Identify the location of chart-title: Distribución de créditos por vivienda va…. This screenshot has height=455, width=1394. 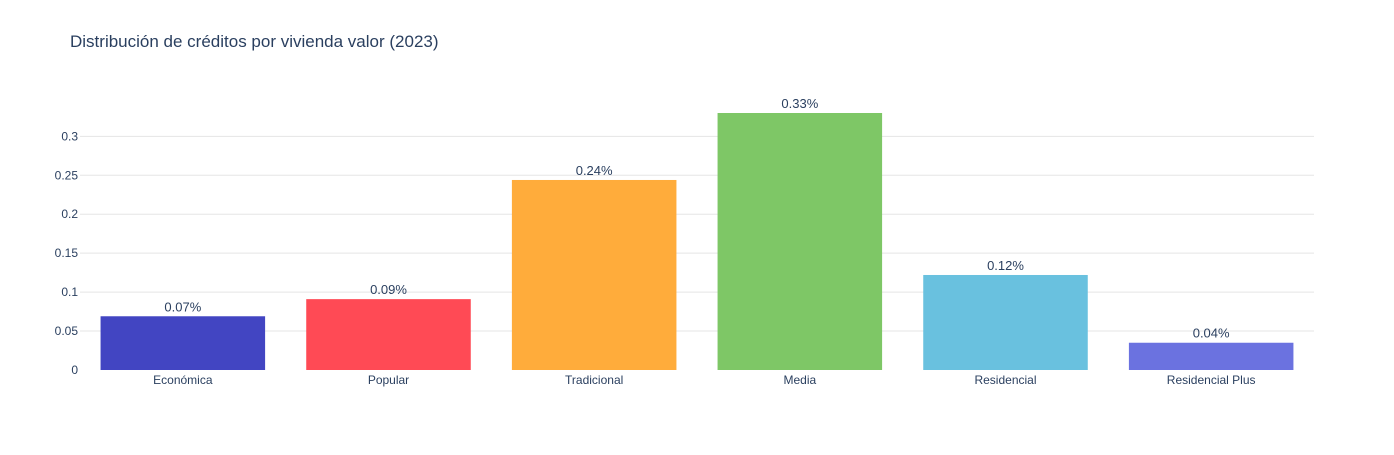
(254, 41).